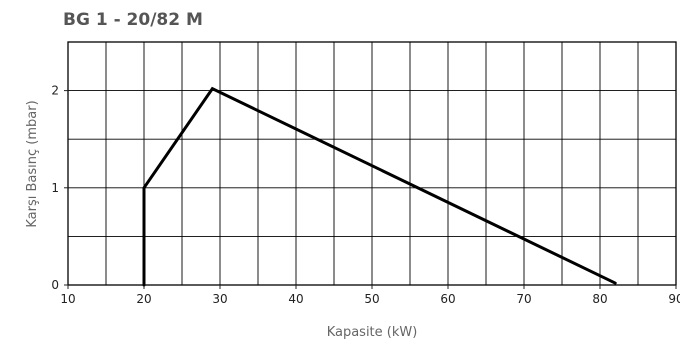 The height and width of the screenshot is (349, 680). I want to click on x-tick-label: 40, so click(295, 299).